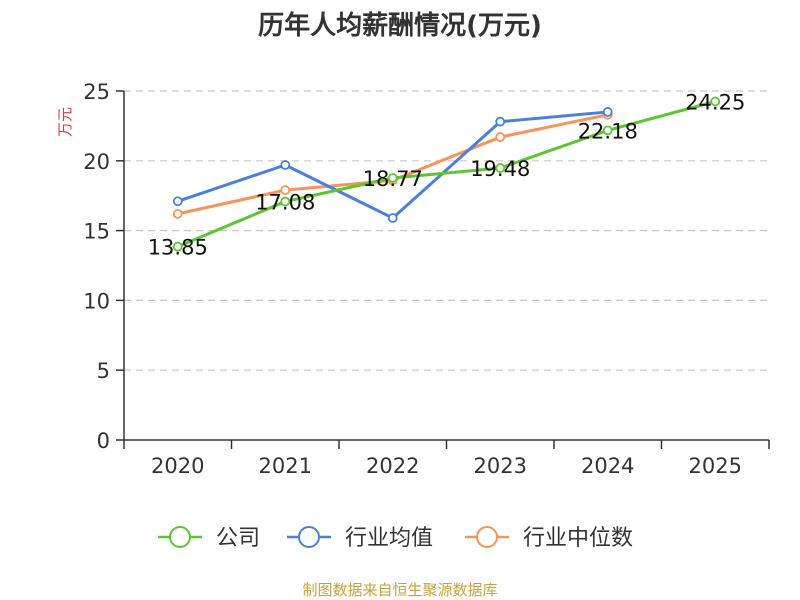 Image resolution: width=800 pixels, height=600 pixels. What do you see at coordinates (103, 371) in the screenshot?
I see `y-tick-label: 5` at bounding box center [103, 371].